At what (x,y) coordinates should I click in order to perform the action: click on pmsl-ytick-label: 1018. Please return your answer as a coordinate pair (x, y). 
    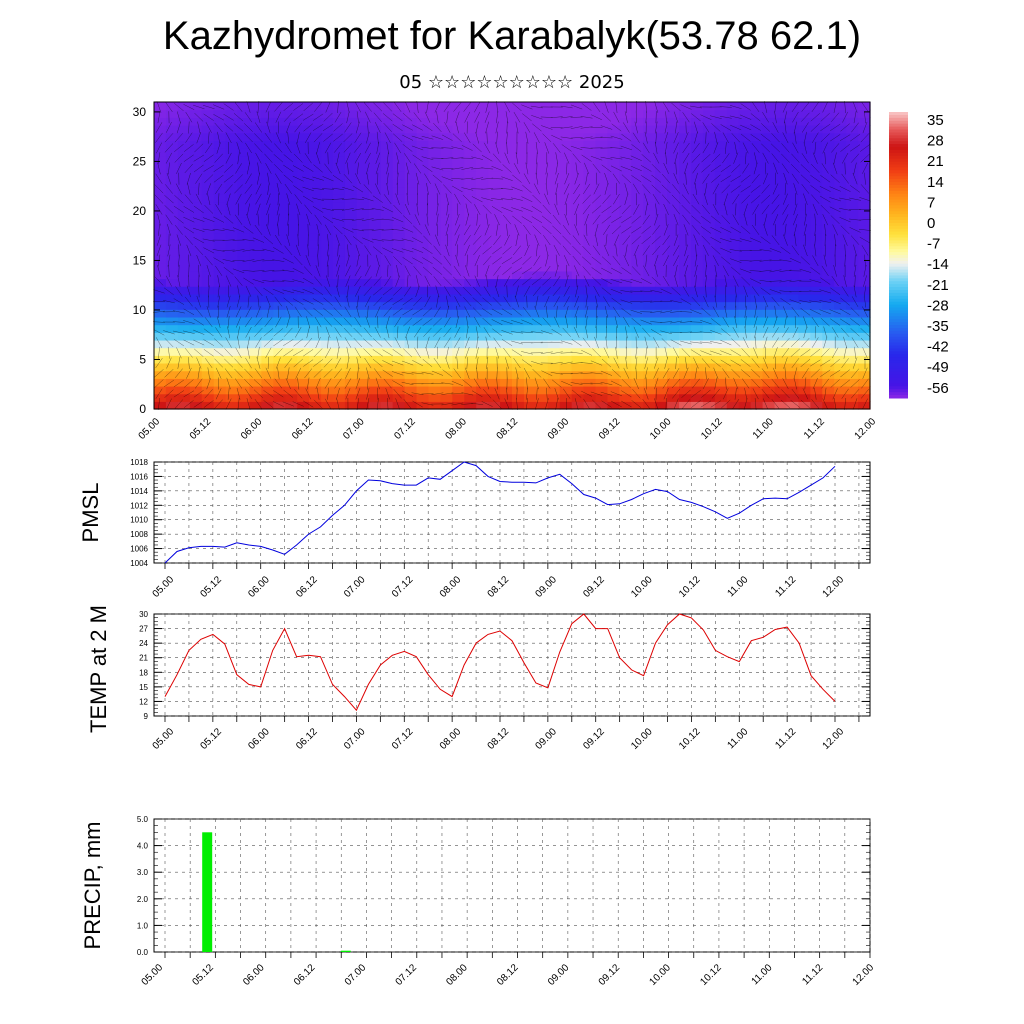
    Looking at the image, I should click on (139, 462).